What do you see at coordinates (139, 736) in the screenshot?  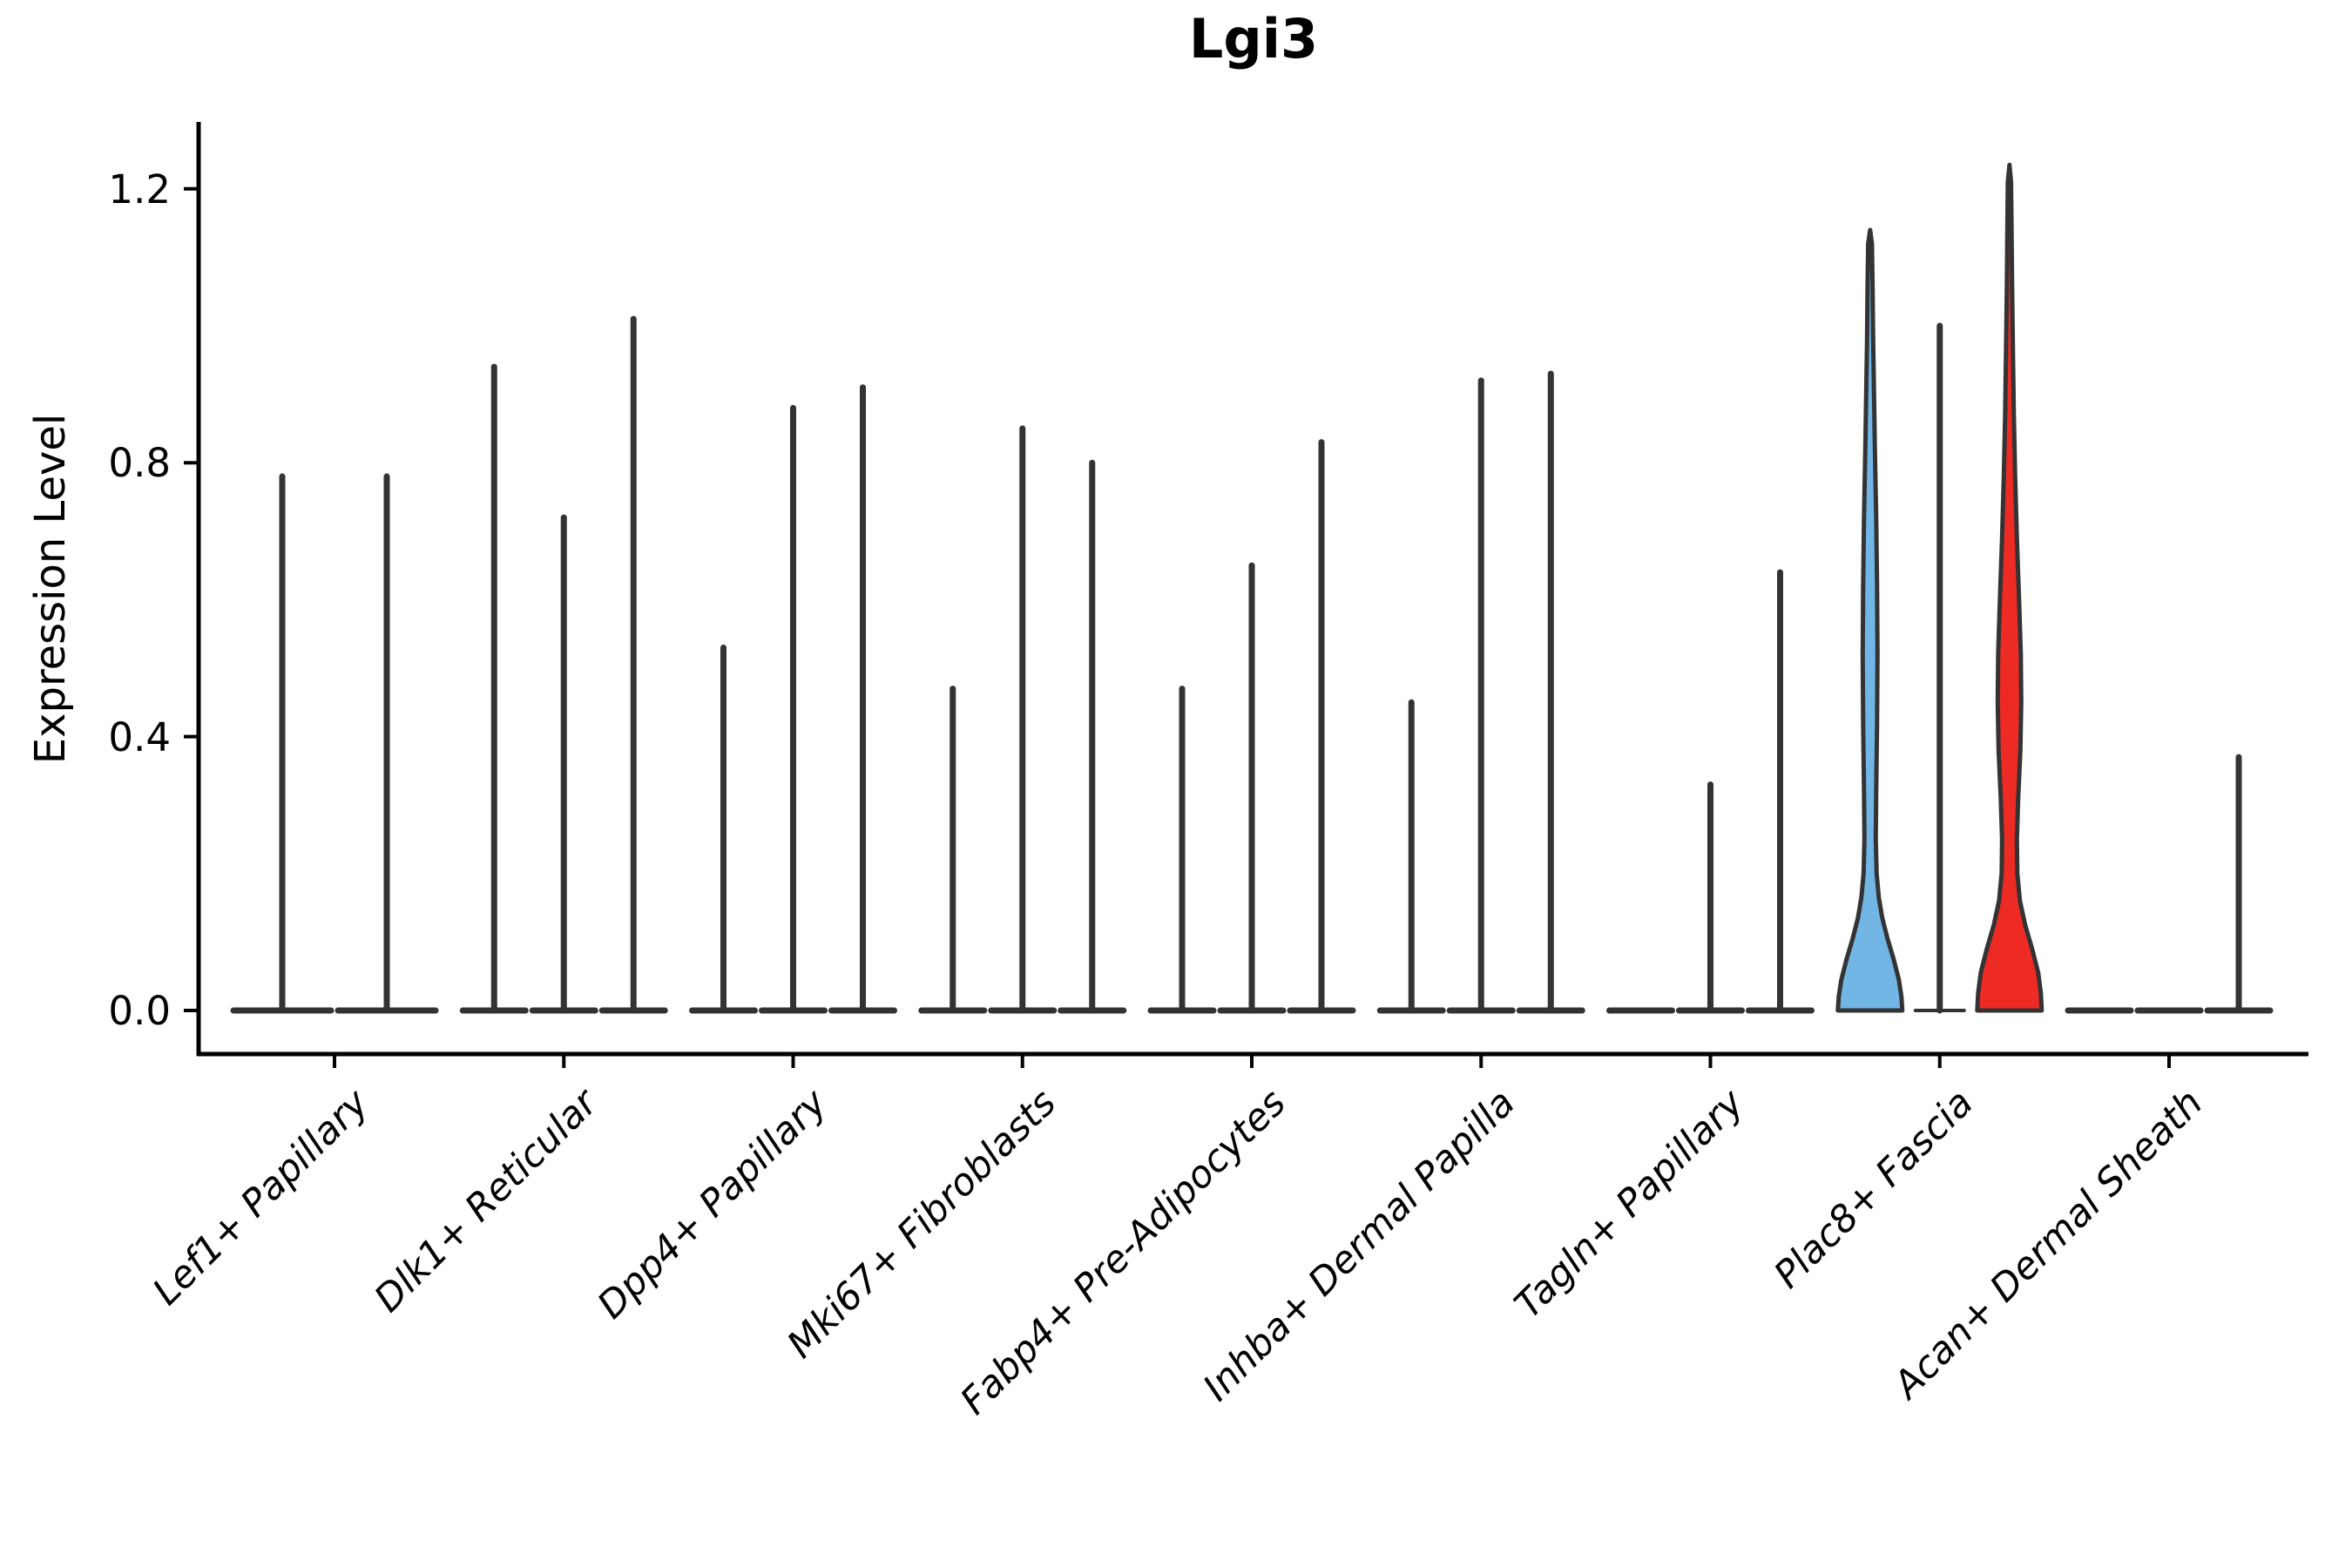 I see `y-tick-label: 0.4` at bounding box center [139, 736].